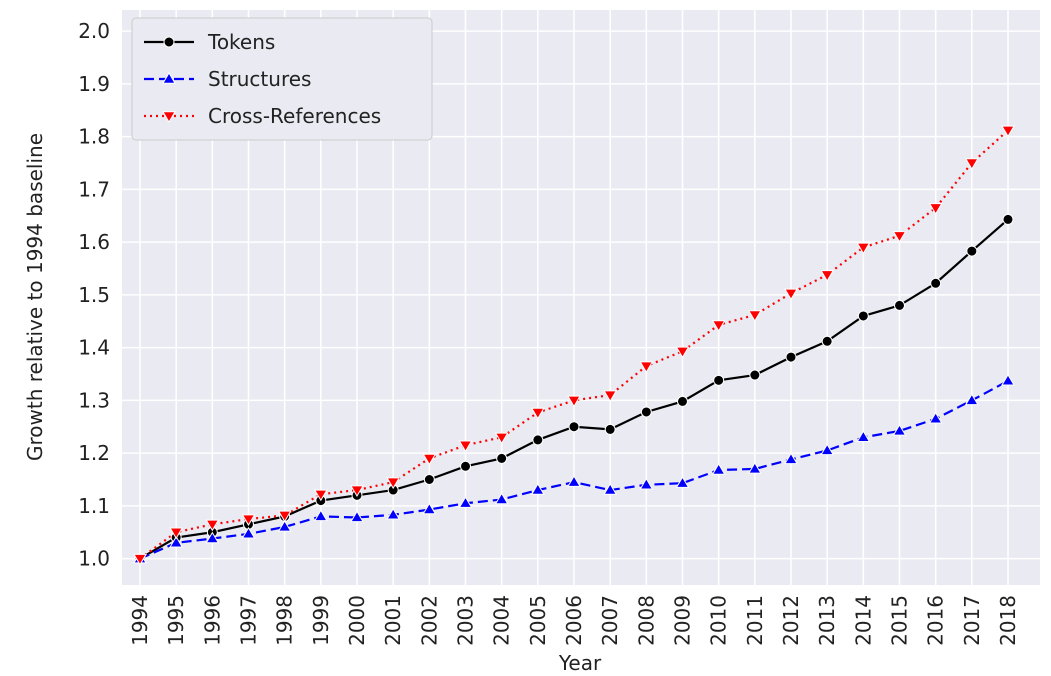 The image size is (1051, 676). I want to click on x-tick-label: 2010, so click(719, 620).